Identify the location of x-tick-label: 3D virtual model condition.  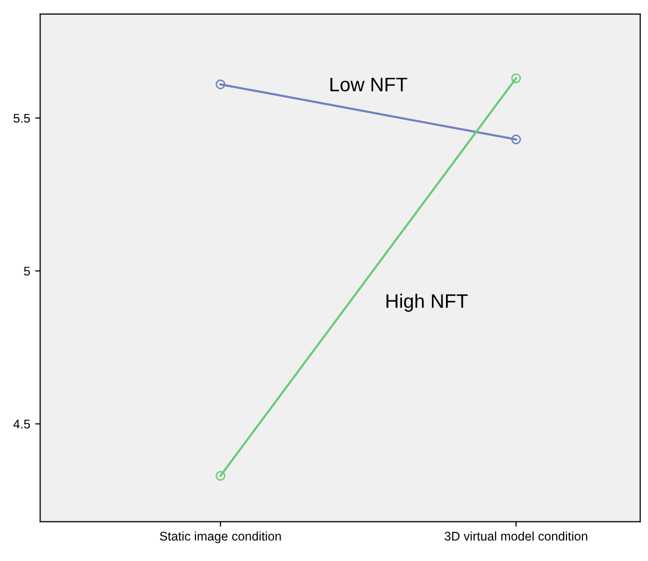
(516, 536).